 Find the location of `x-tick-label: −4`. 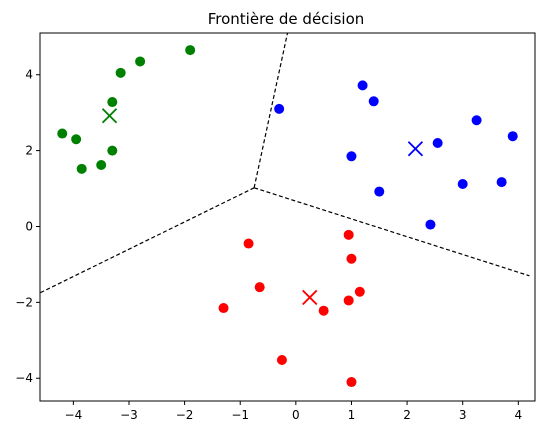

x-tick-label: −4 is located at coordinates (74, 415).